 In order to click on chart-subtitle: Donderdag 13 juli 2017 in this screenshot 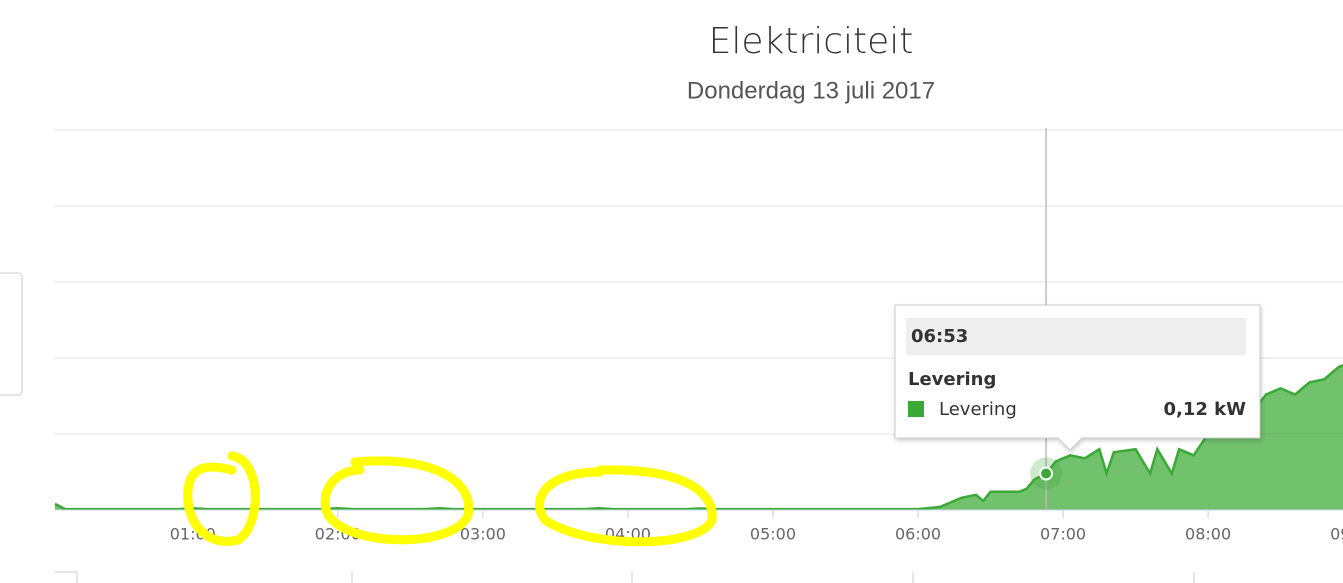, I will do `click(811, 90)`.